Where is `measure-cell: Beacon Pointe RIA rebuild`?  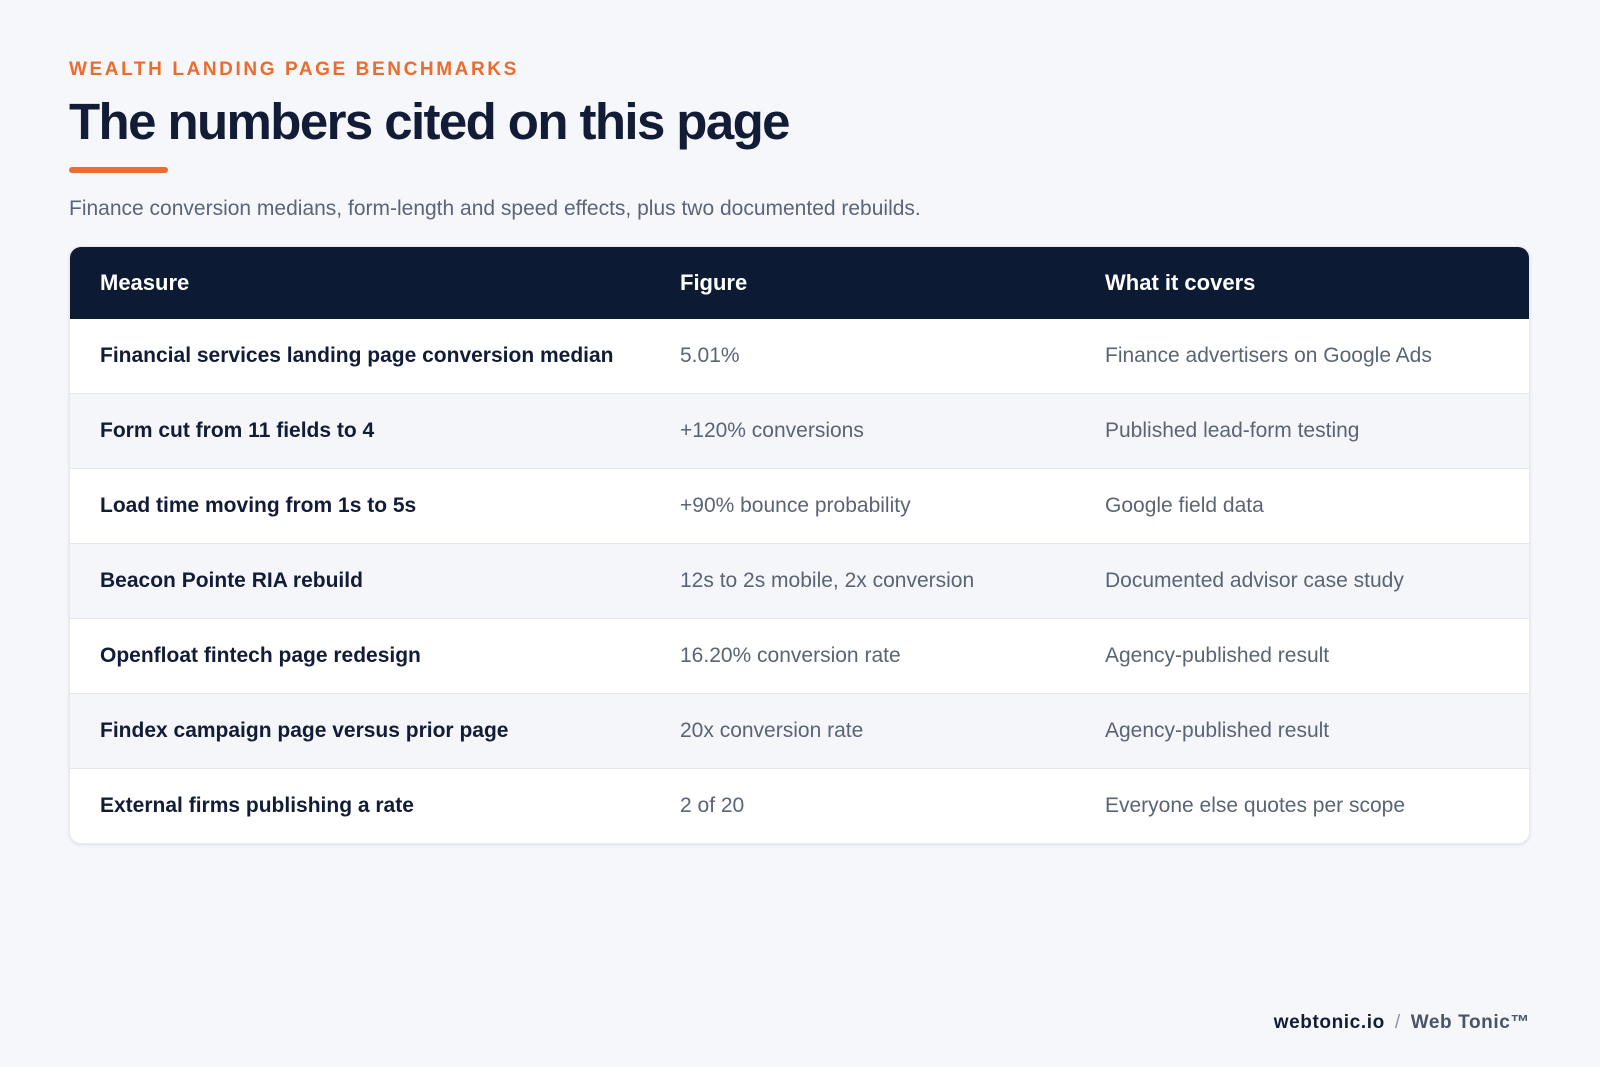
measure-cell: Beacon Pointe RIA rebuild is located at coordinates (375, 581).